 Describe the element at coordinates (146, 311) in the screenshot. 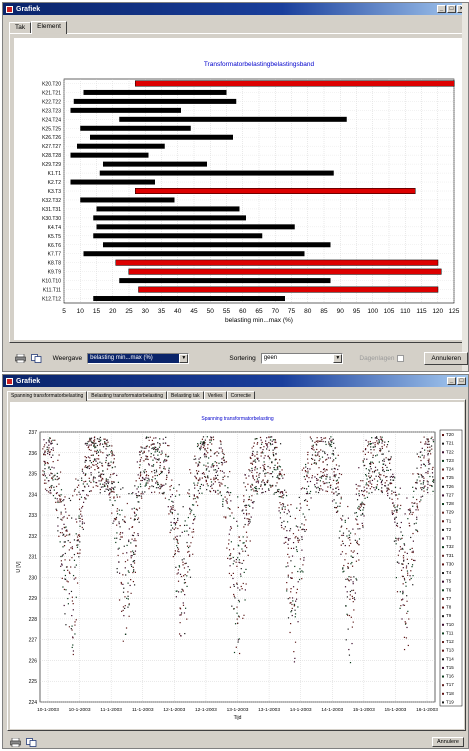

I see `x-tick-label: 30` at that location.